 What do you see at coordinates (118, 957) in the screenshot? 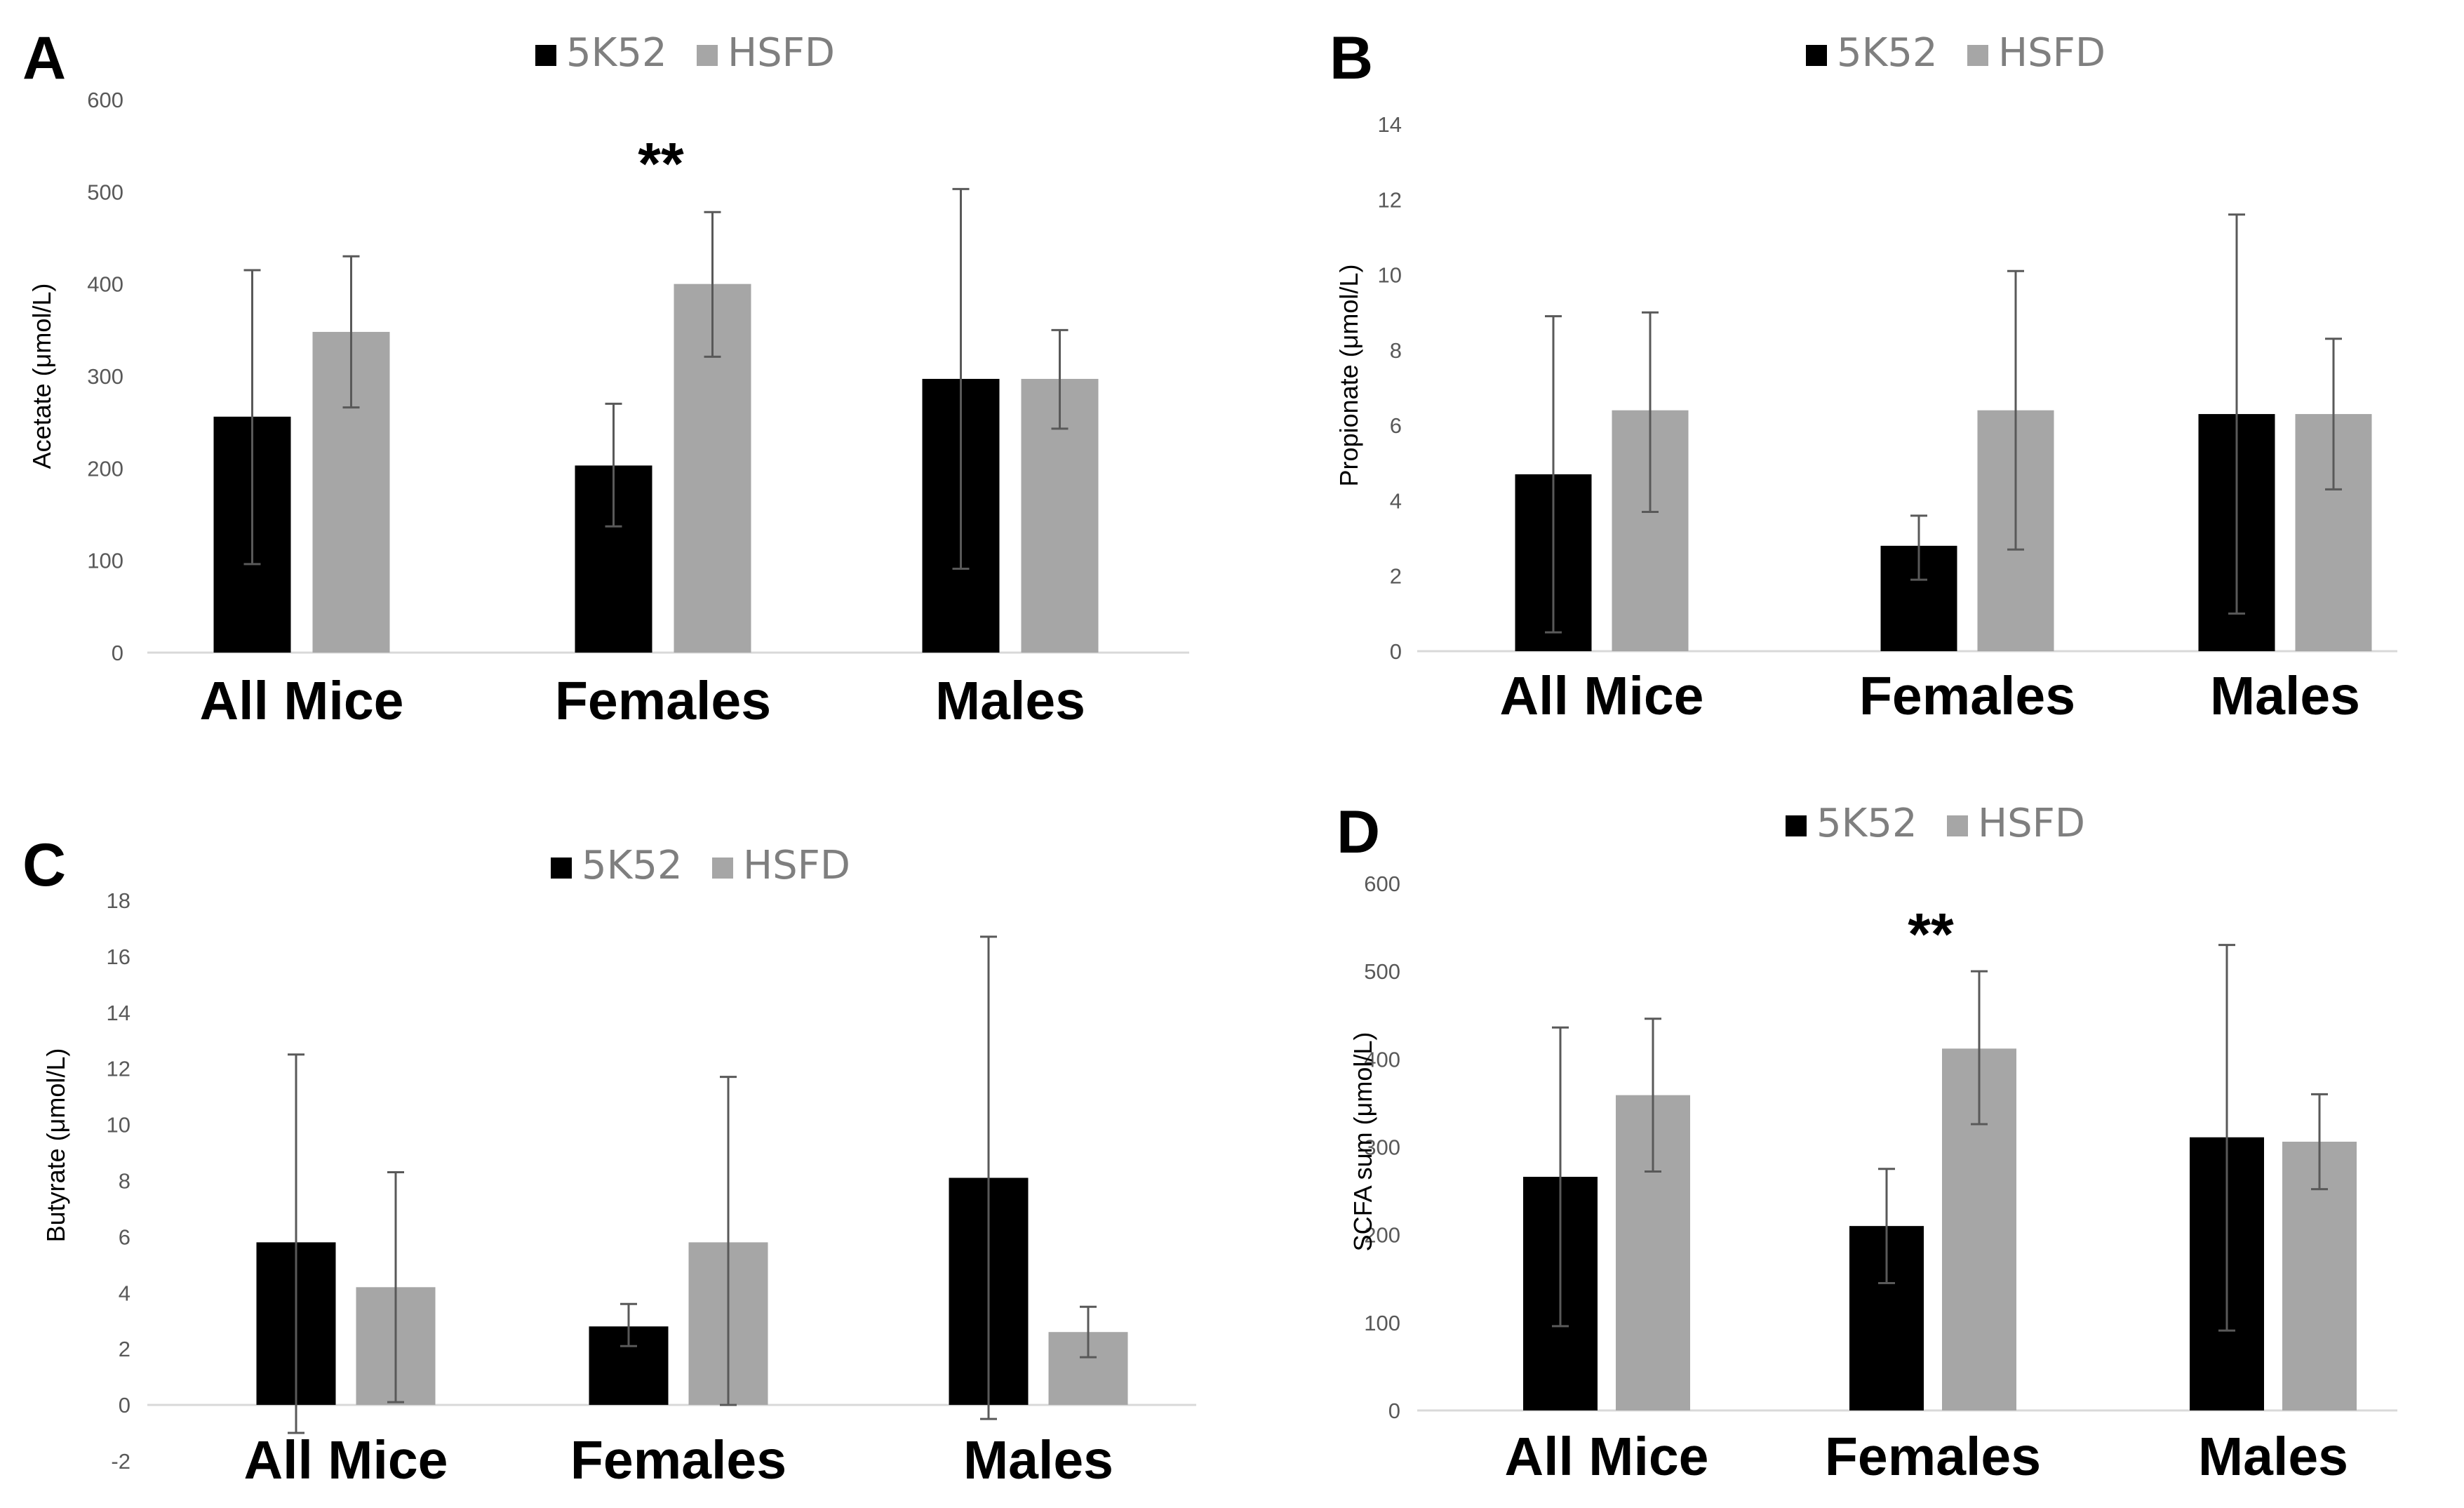
I see `y-tick-label: 16` at bounding box center [118, 957].